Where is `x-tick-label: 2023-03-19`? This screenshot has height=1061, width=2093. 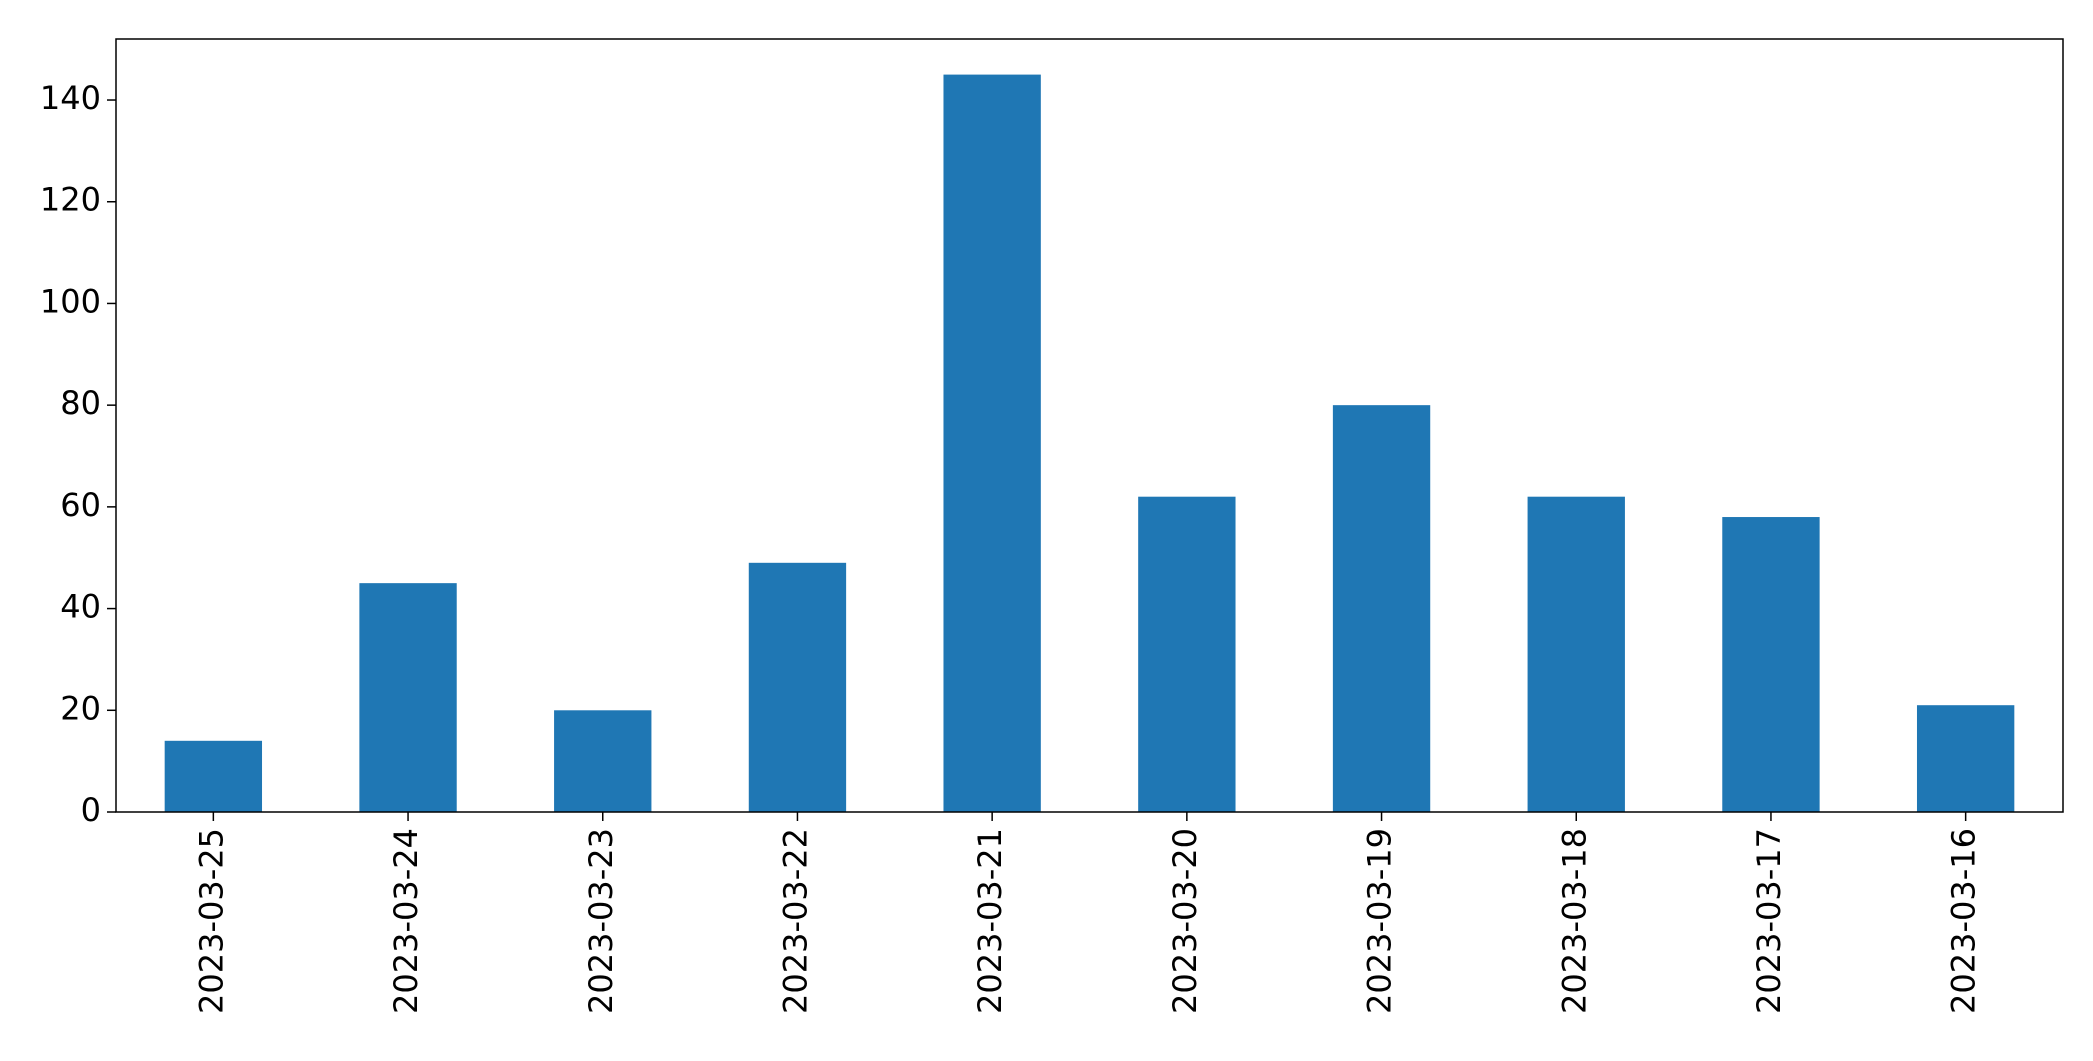 x-tick-label: 2023-03-19 is located at coordinates (1380, 921).